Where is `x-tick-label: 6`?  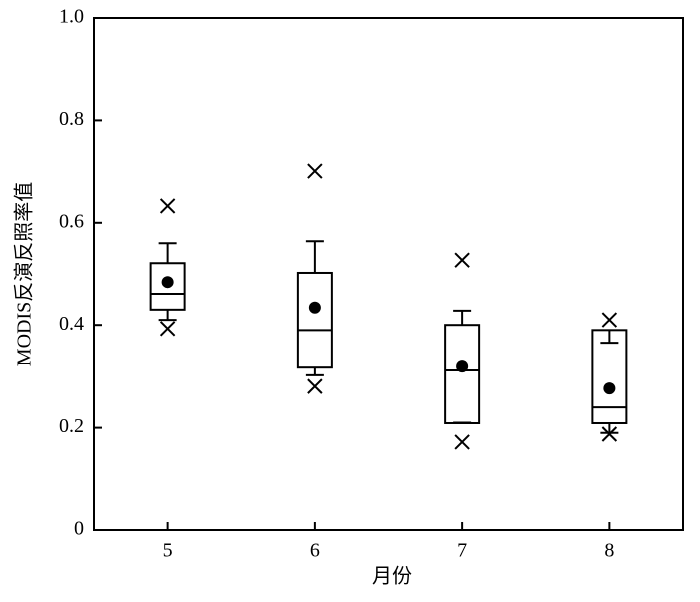
x-tick-label: 6 is located at coordinates (315, 551).